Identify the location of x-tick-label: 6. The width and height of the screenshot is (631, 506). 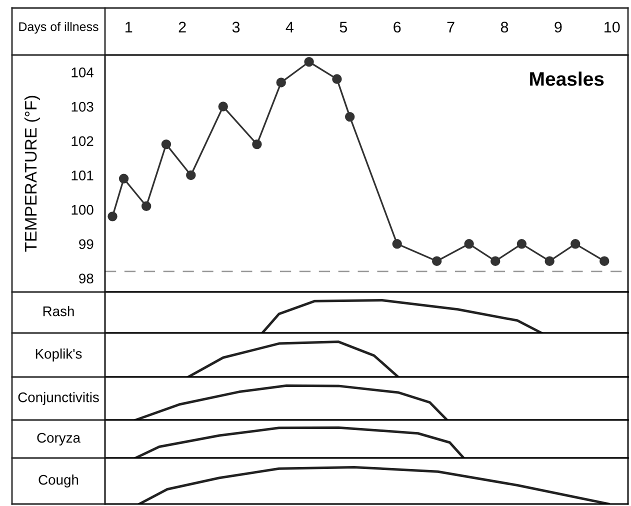
(397, 27).